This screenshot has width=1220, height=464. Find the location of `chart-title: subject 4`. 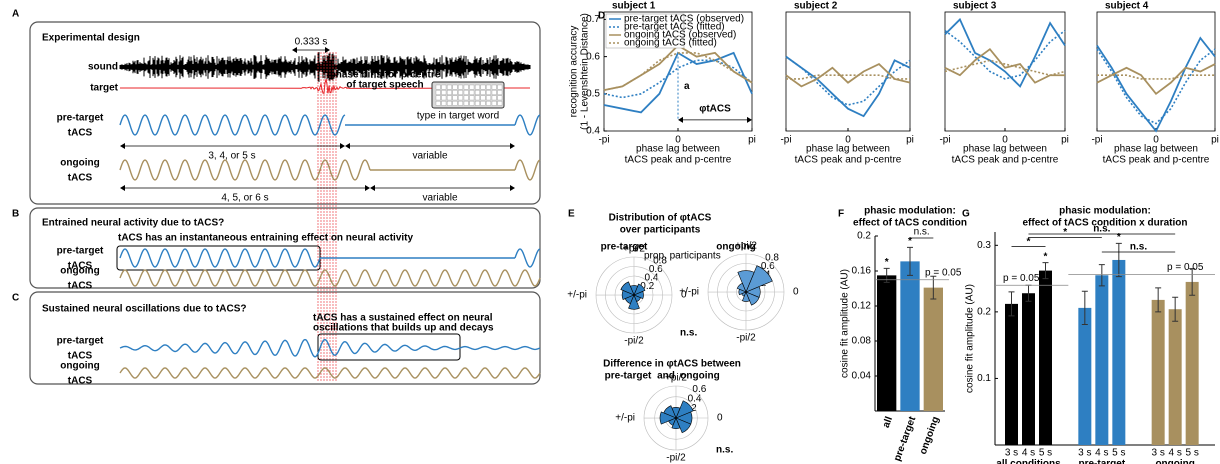

chart-title: subject 4 is located at coordinates (1127, 6).